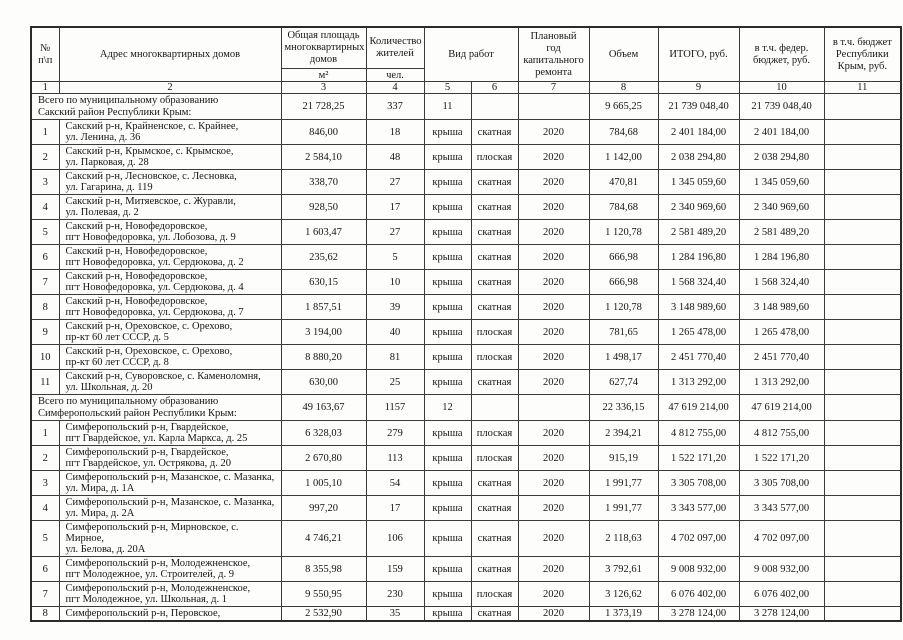 Image resolution: width=903 pixels, height=640 pixels. I want to click on cell-residents: 39, so click(395, 307).